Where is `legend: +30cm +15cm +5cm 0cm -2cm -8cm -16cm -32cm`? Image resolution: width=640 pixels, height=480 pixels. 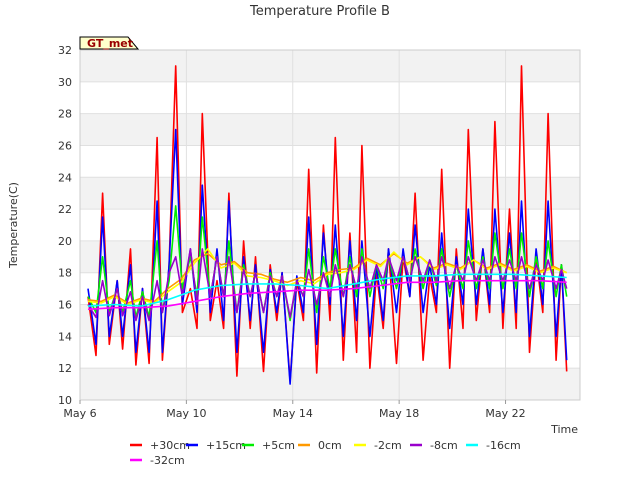
legend: +30cm +15cm +5cm 0cm -2cm -8cm -16cm -32cm is located at coordinates (325, 453).